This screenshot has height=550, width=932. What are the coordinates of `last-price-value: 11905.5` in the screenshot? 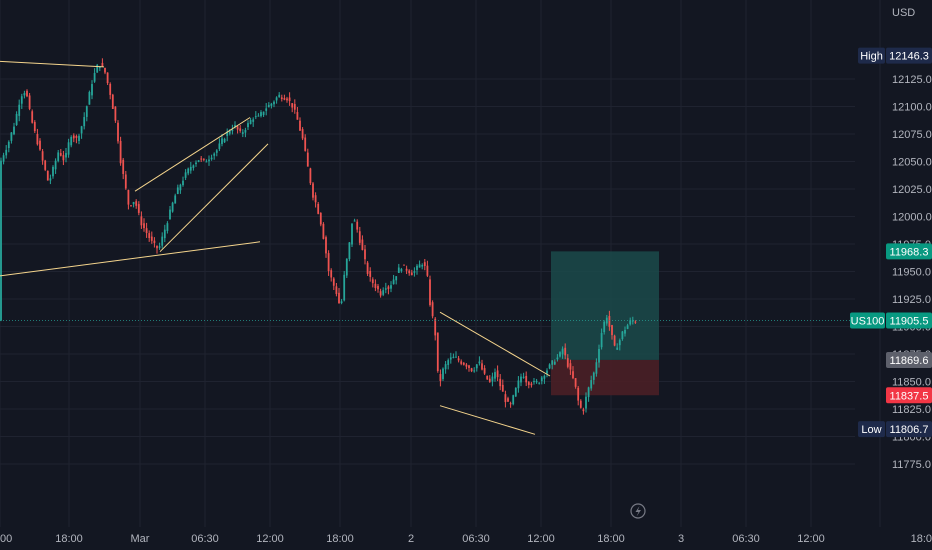 It's located at (909, 321).